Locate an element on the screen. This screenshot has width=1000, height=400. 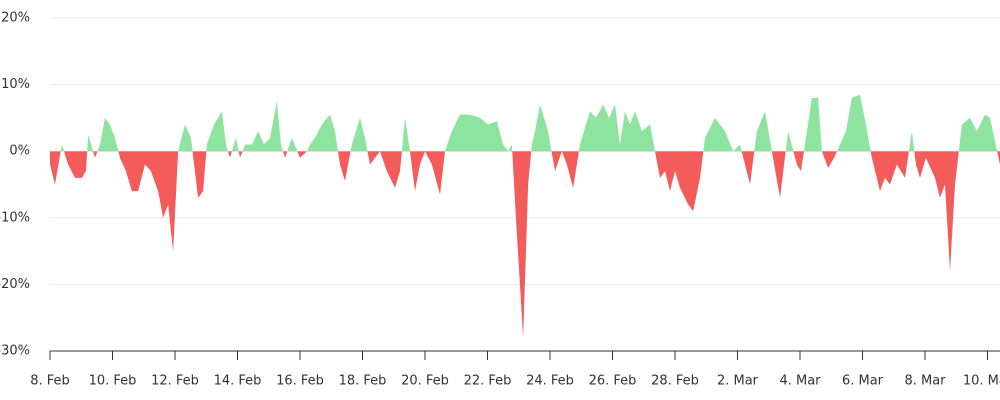
y-tick-label: -20% is located at coordinates (15, 284).